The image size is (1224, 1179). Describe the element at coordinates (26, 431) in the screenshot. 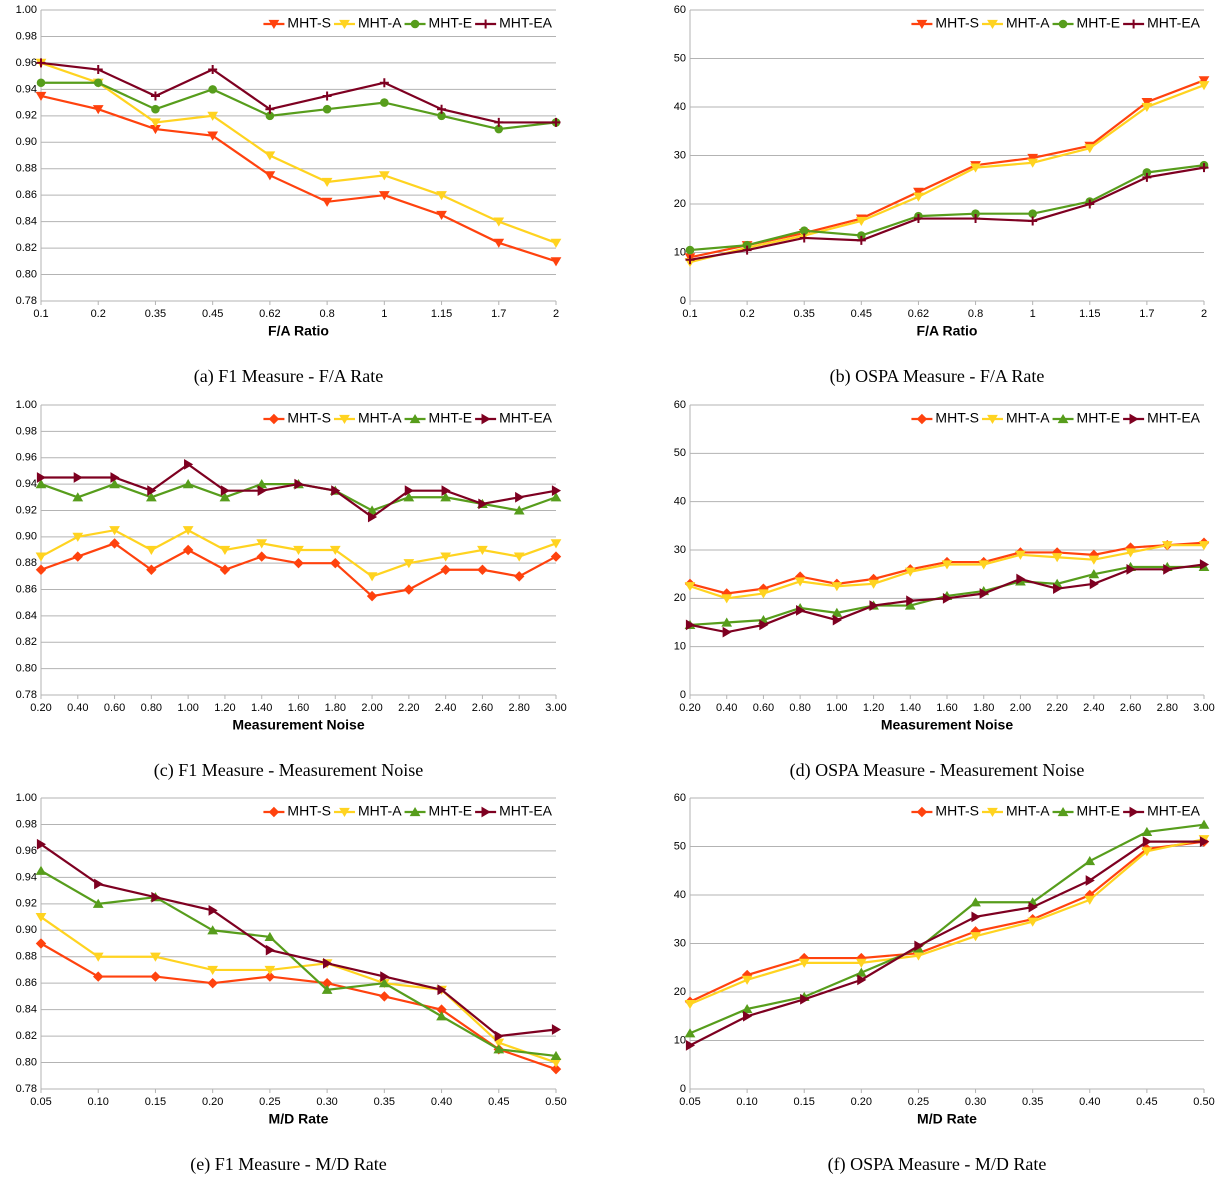

I see `y-tick-label: 0.98` at that location.